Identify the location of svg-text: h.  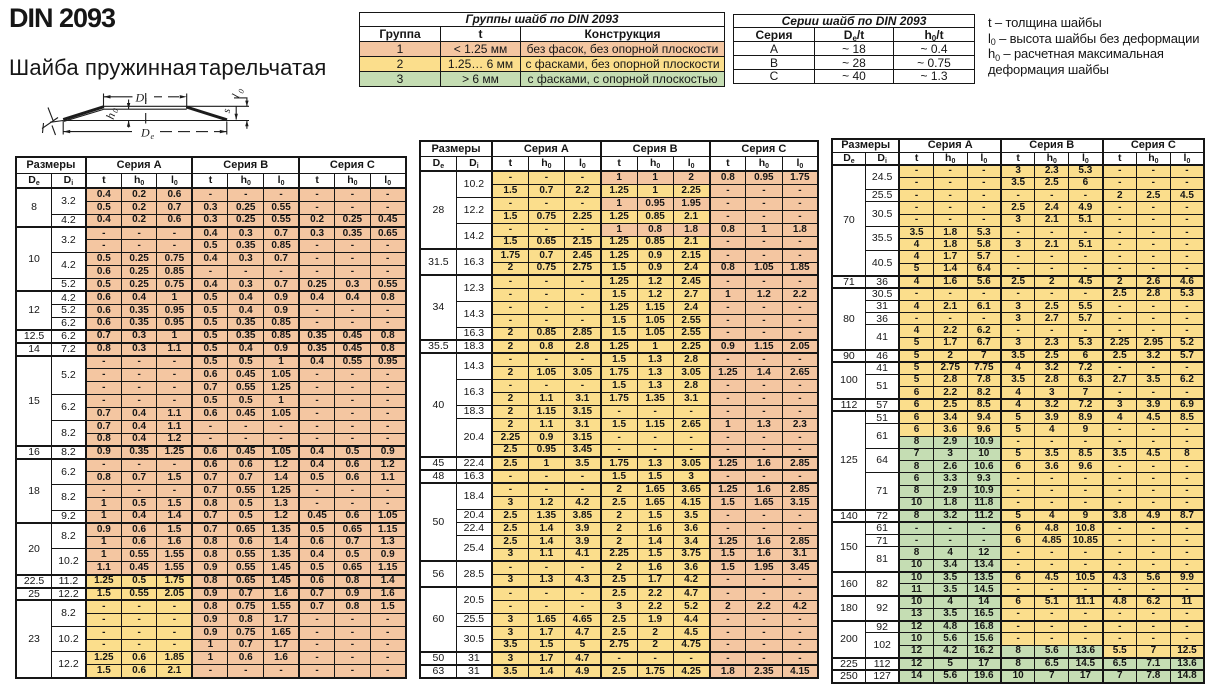
(110, 116).